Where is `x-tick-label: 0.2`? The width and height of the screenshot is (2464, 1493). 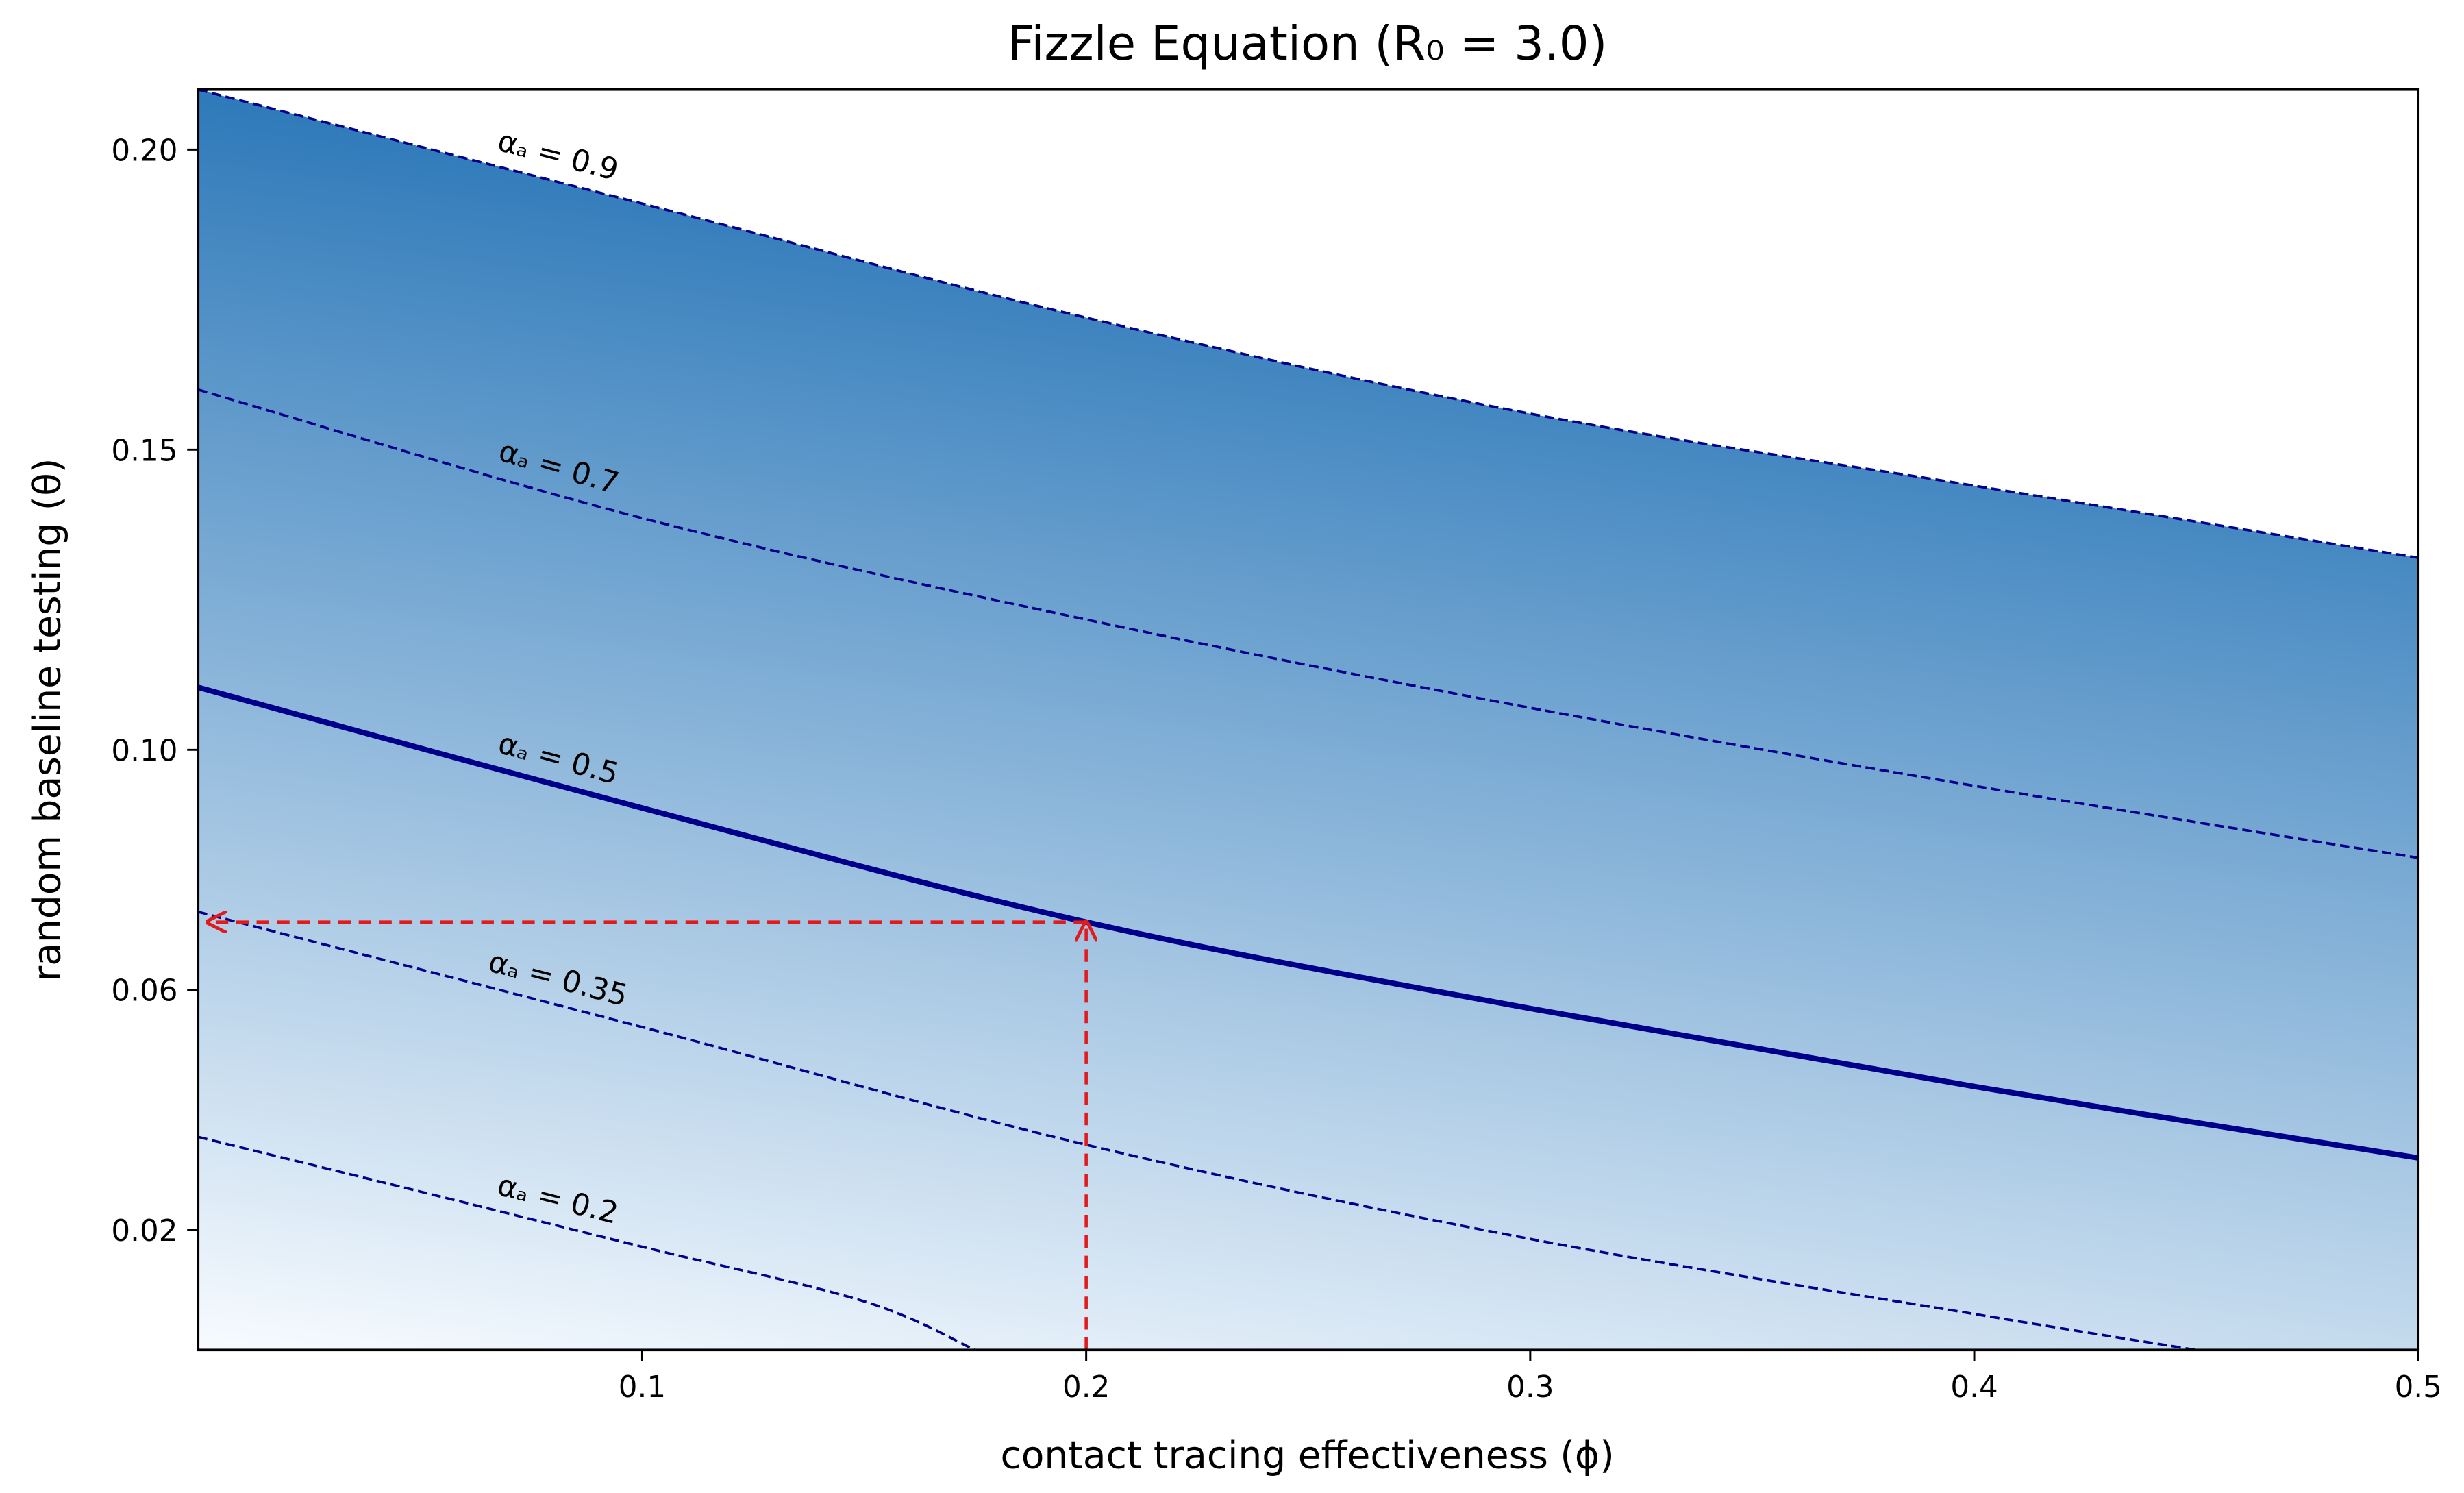 x-tick-label: 0.2 is located at coordinates (1086, 1387).